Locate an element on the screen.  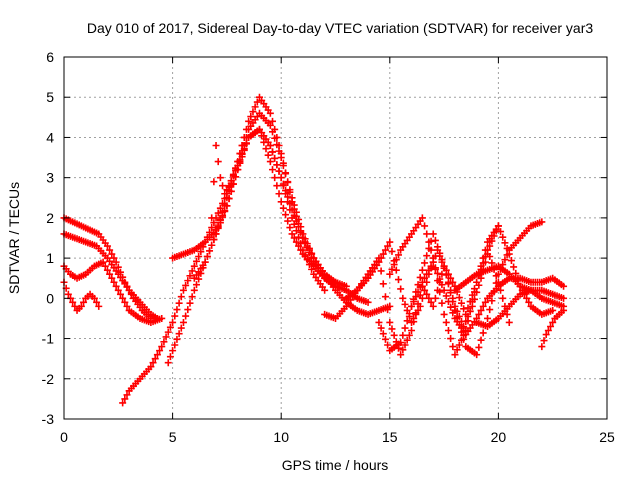
series-track-r is located at coordinates (553, 328).